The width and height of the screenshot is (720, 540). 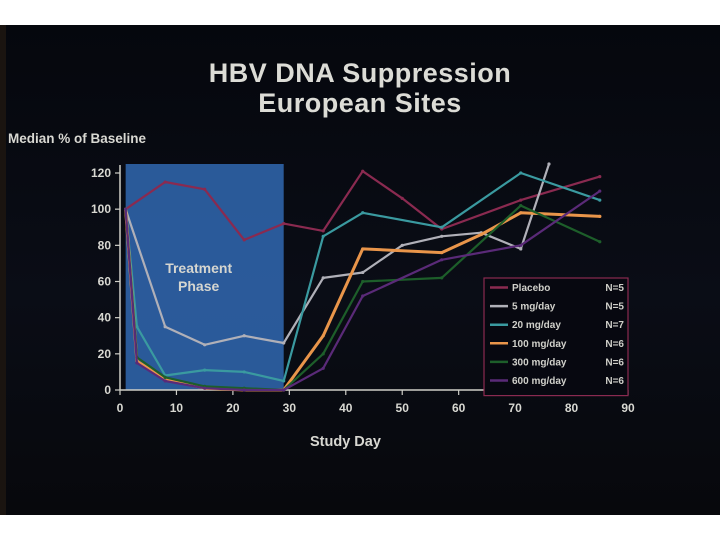 I want to click on x-tick-label: 20, so click(x=233, y=408).